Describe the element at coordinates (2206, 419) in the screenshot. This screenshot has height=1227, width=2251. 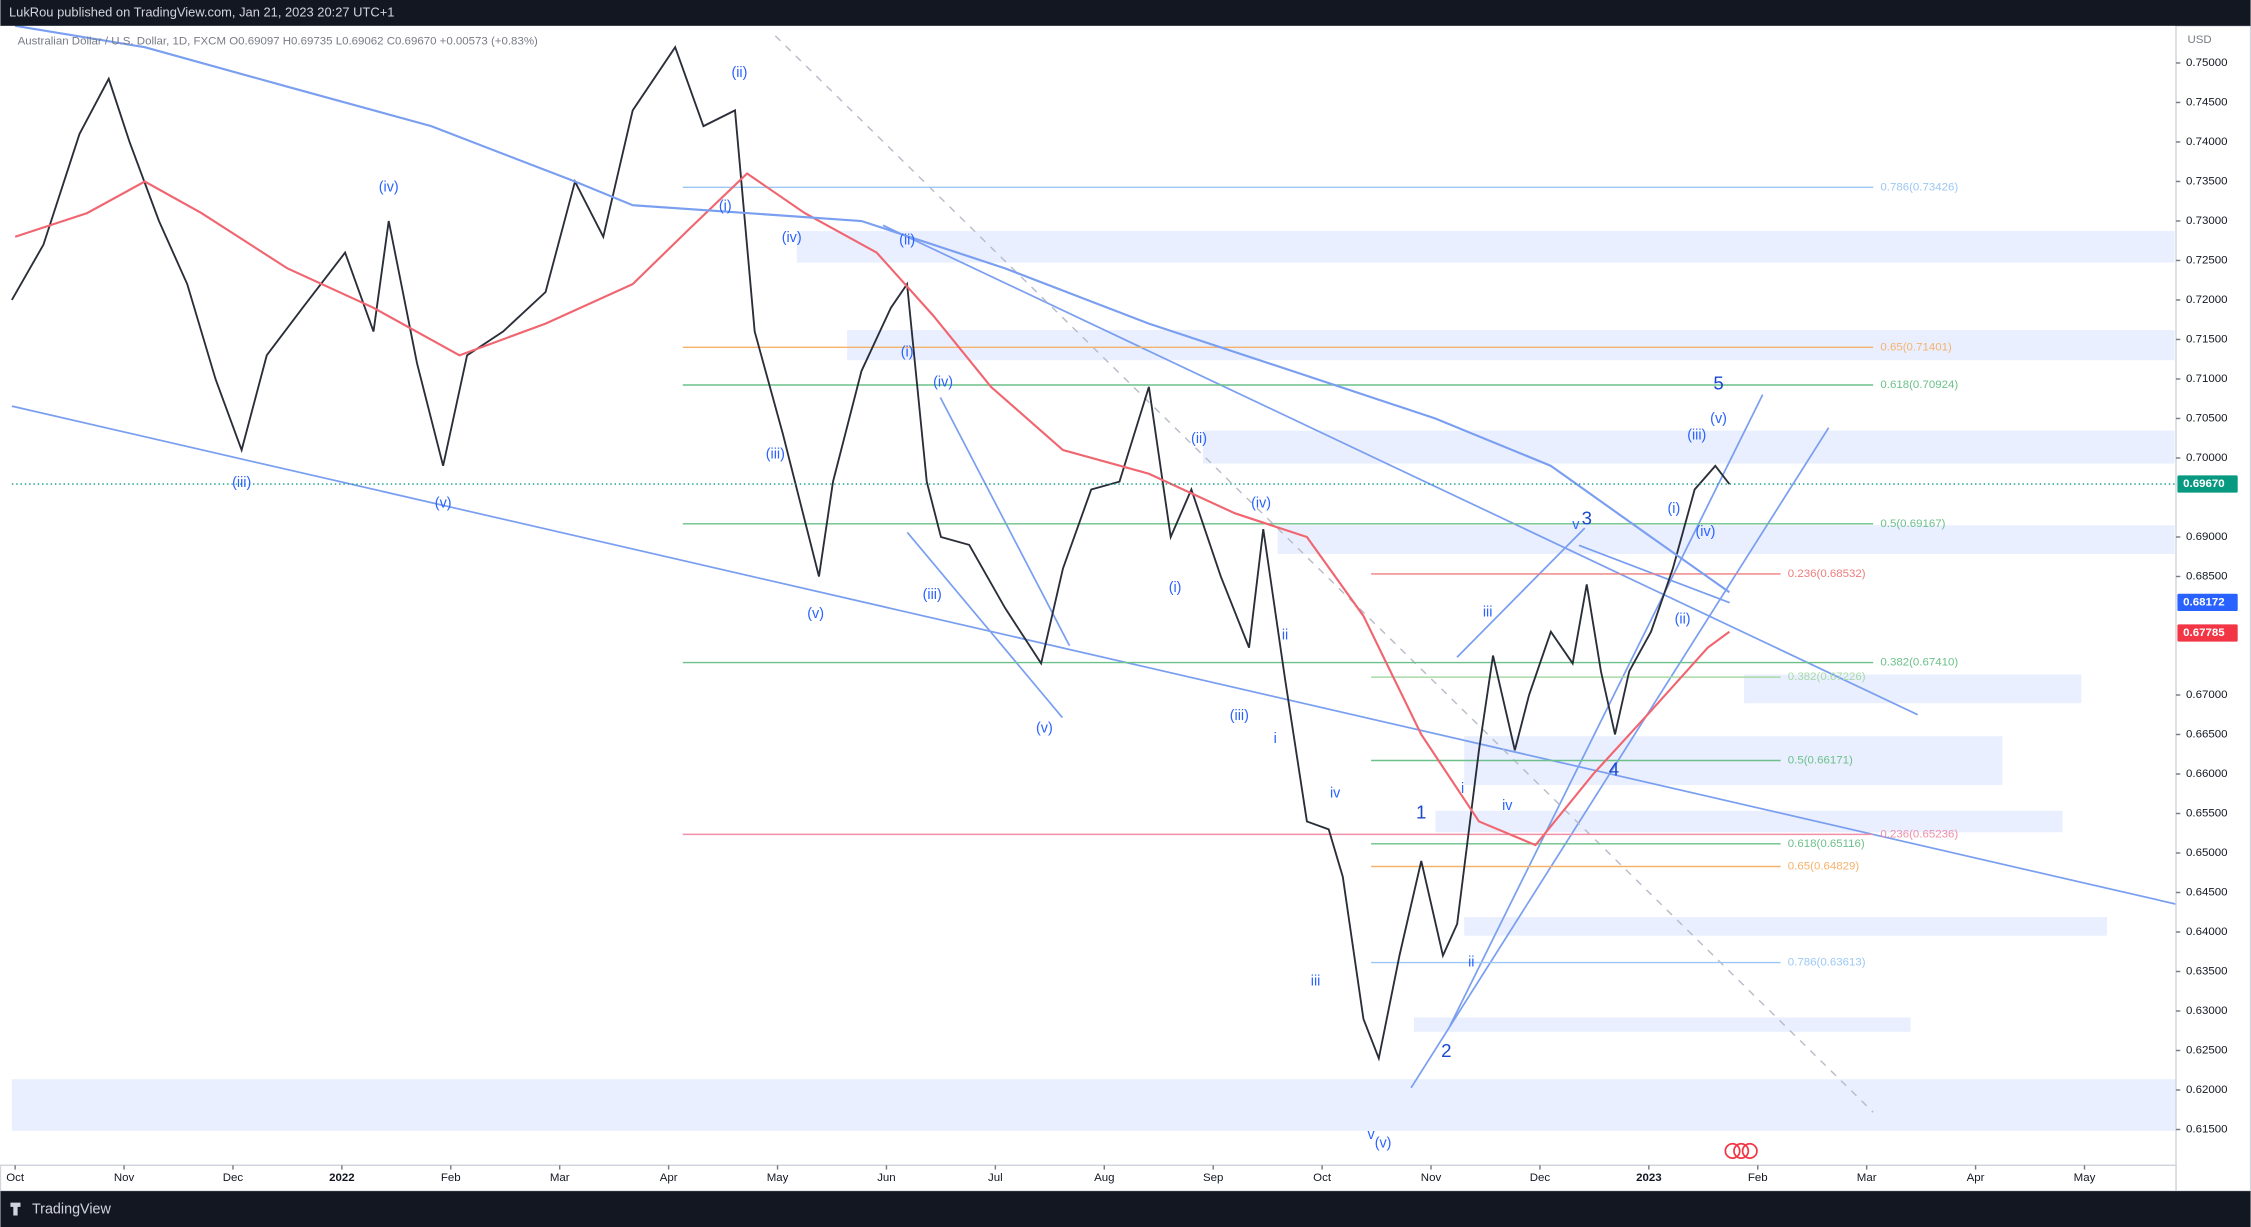
I see `y-tick-label: 0.70500` at that location.